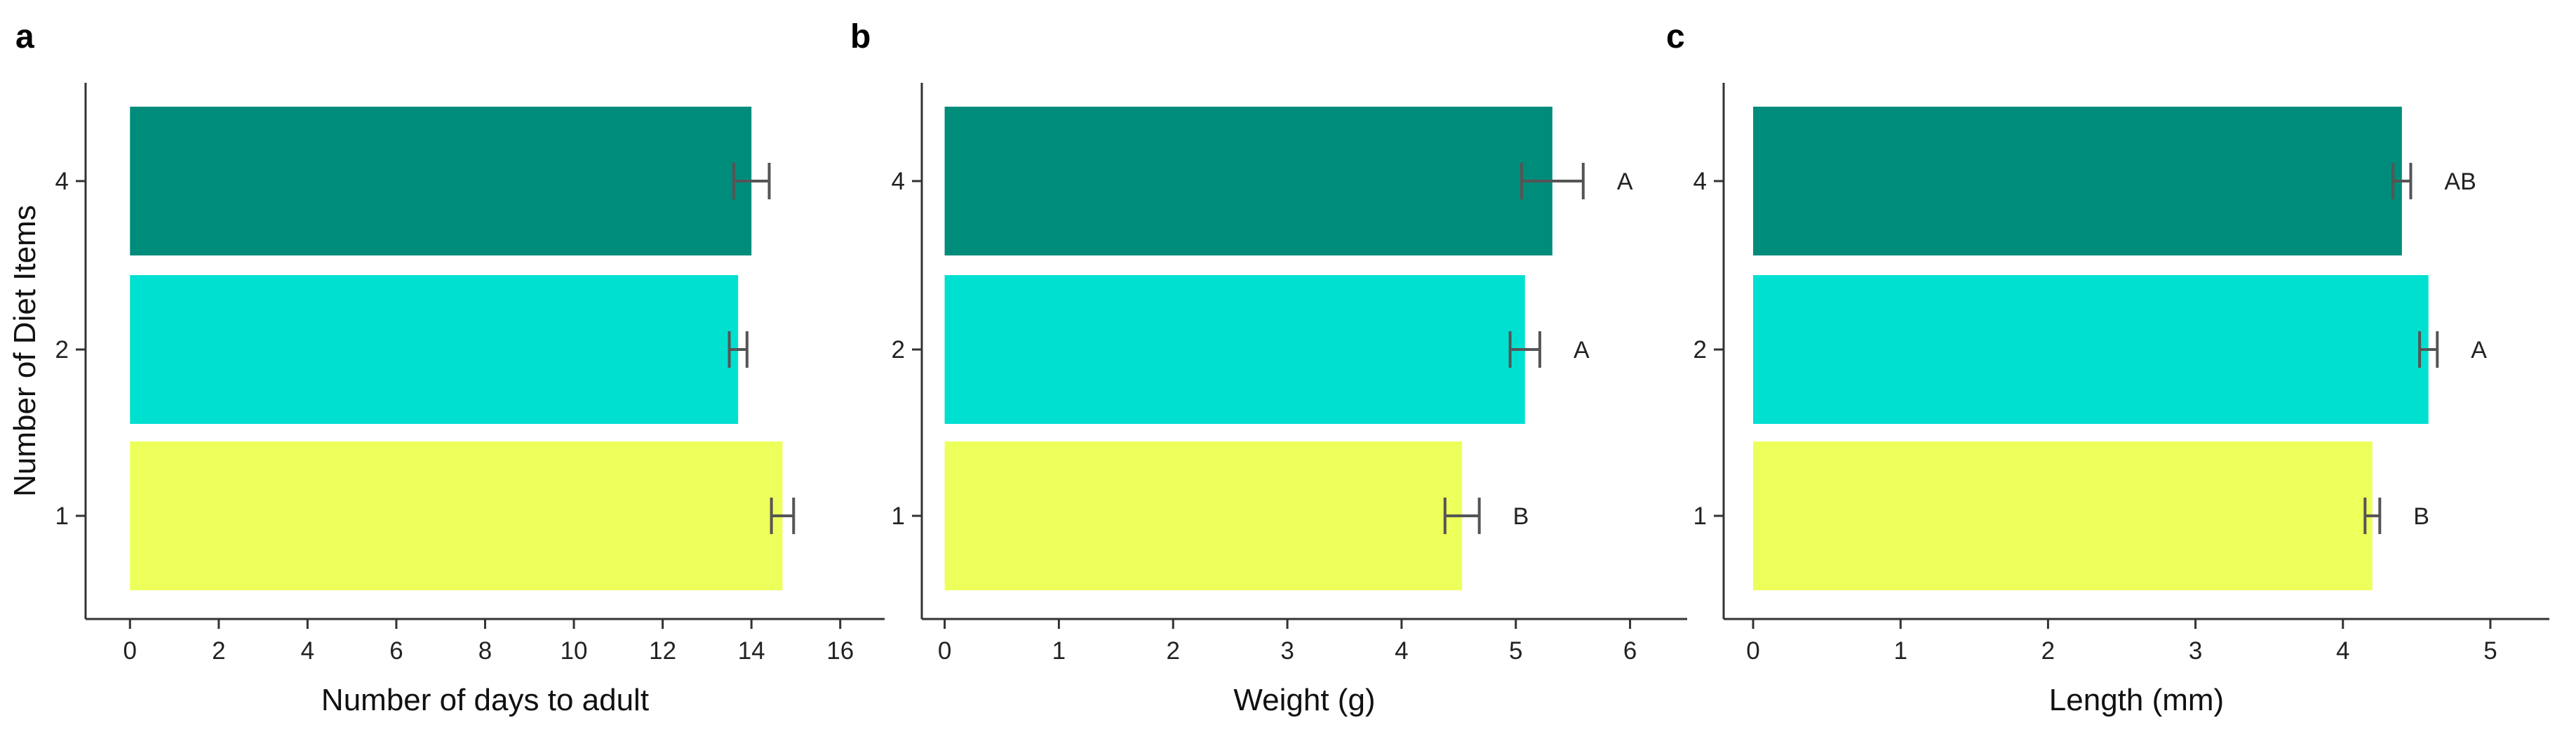 This screenshot has width=2576, height=732. I want to click on x-axis-title: Length (mm), so click(2136, 700).